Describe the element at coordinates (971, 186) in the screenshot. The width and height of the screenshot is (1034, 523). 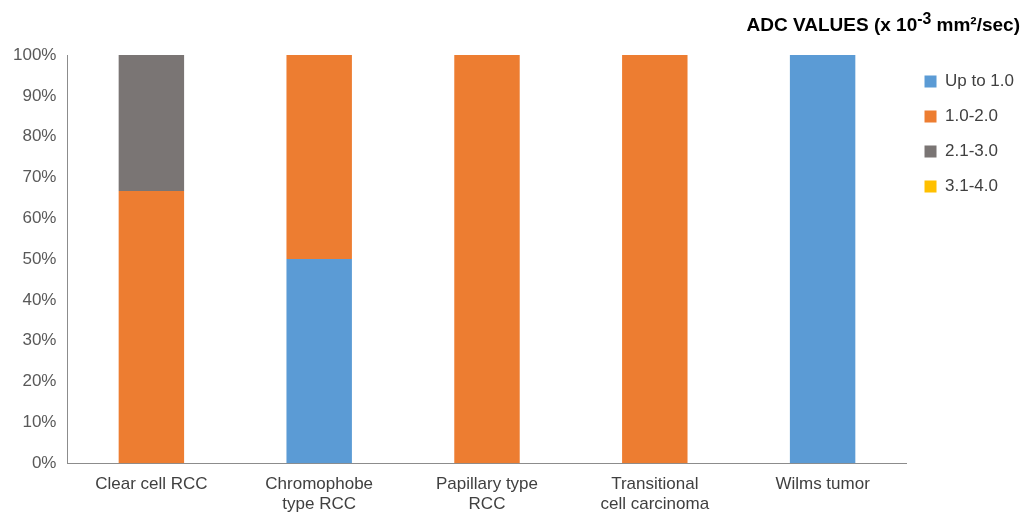
I see `legend-label: 3.1-4.0` at that location.